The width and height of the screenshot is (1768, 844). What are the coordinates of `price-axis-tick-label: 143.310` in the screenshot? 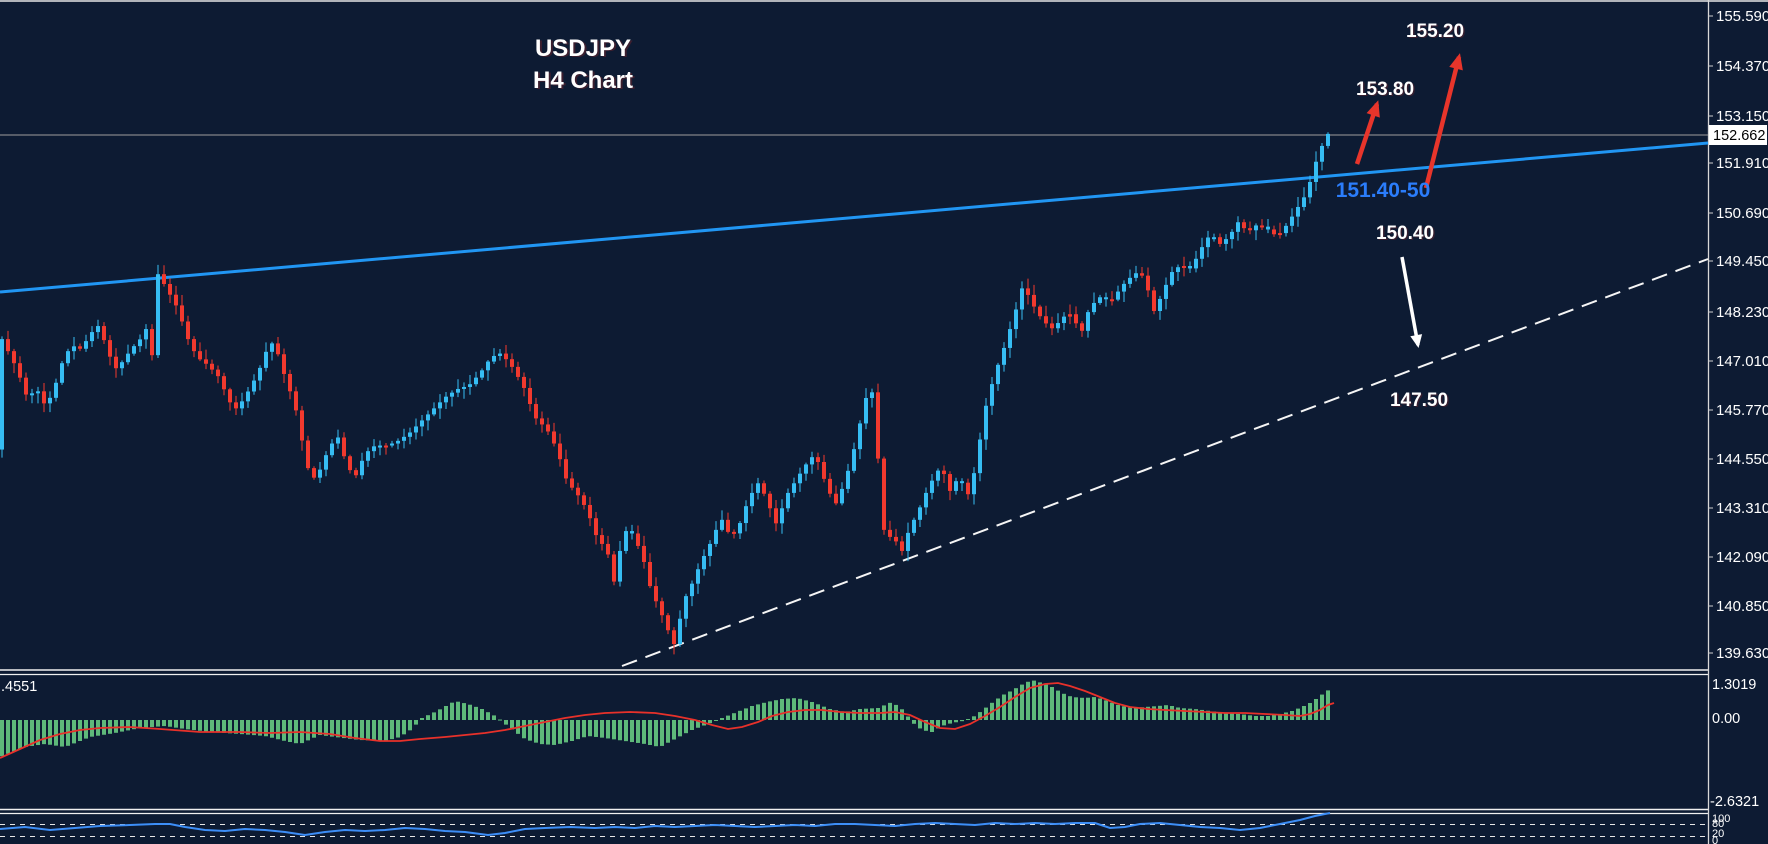 It's located at (1742, 508).